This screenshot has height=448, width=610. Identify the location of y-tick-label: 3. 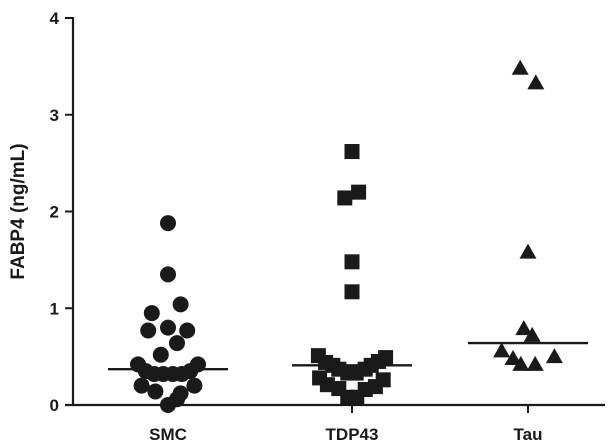
(54, 115).